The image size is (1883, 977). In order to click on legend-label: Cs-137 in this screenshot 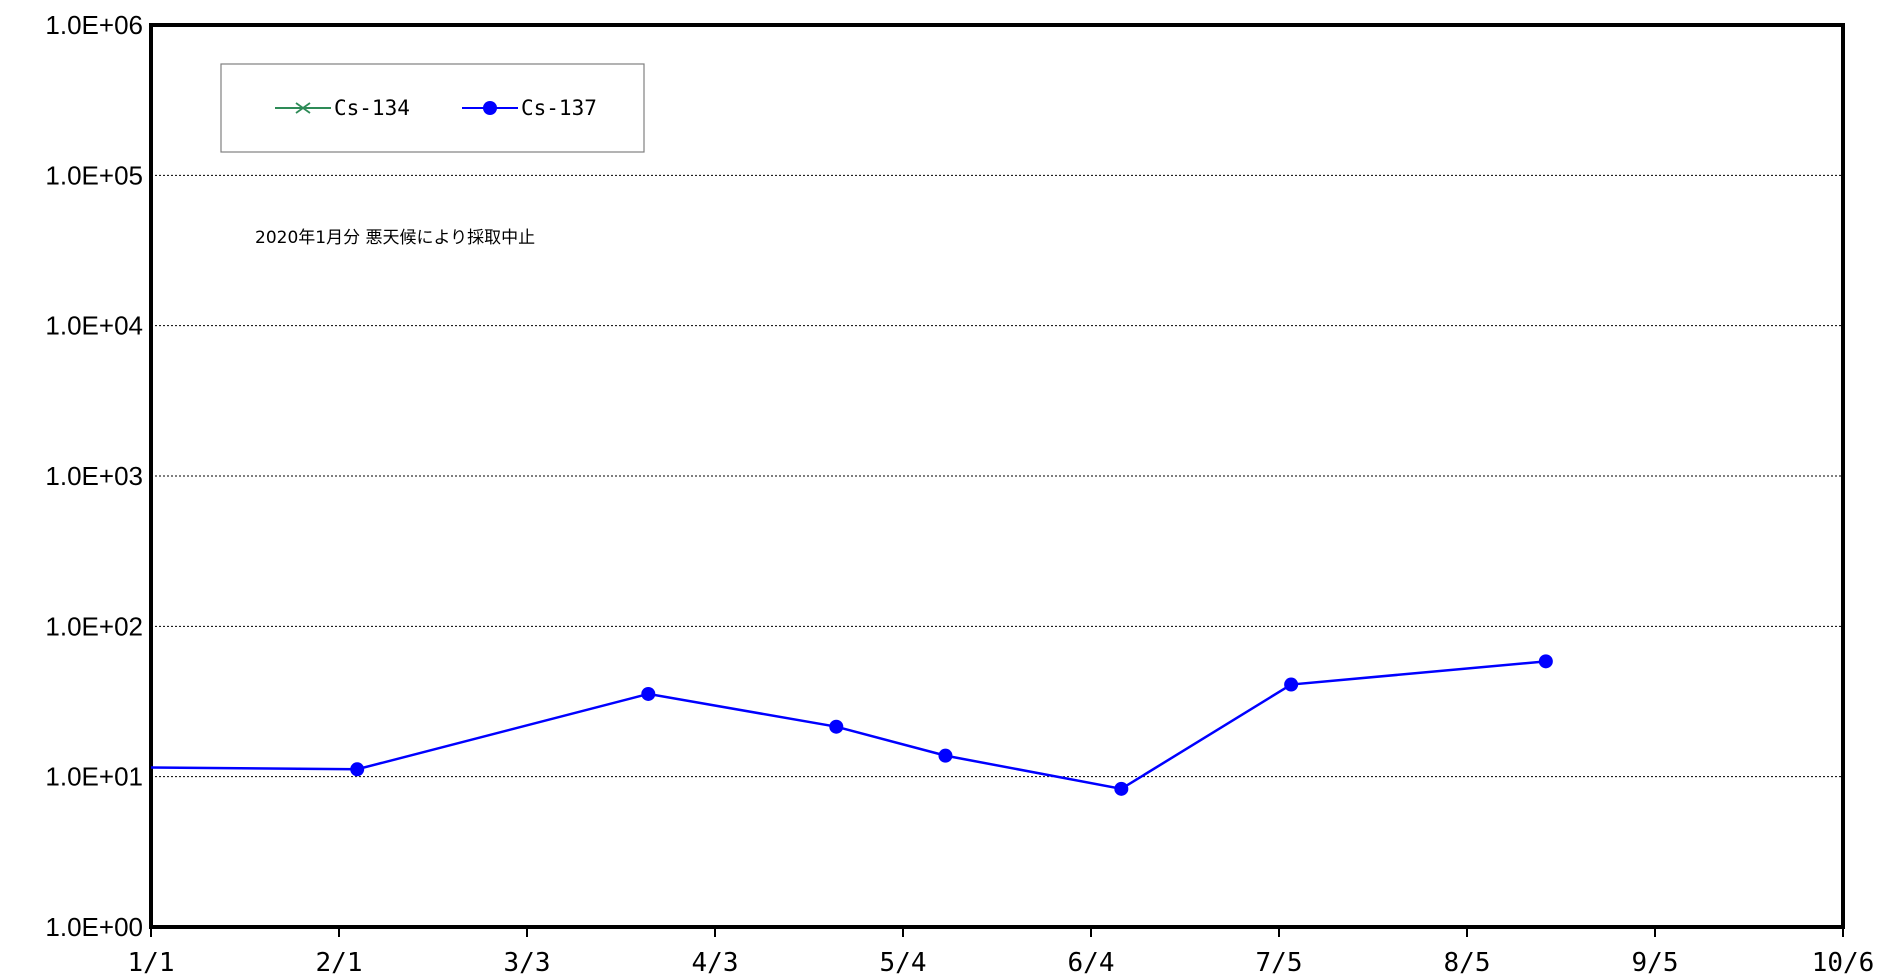, I will do `click(559, 108)`.